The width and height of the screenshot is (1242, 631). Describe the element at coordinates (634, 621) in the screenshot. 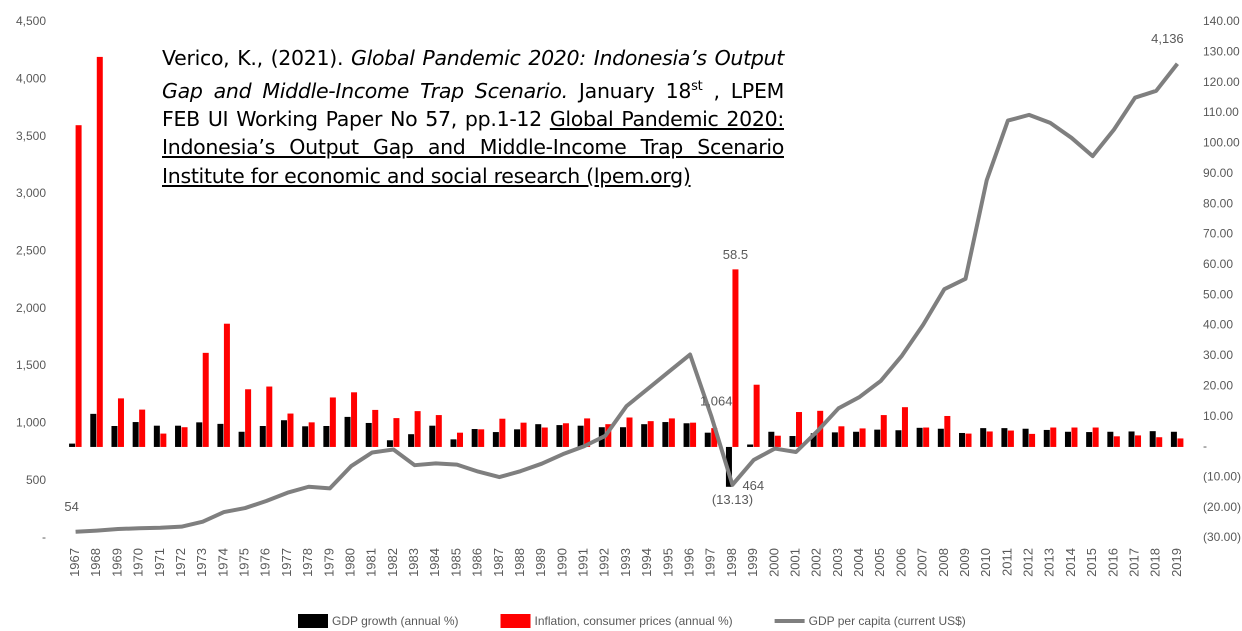

I see `legend-label: Inflation, consumer prices (annual %)` at that location.